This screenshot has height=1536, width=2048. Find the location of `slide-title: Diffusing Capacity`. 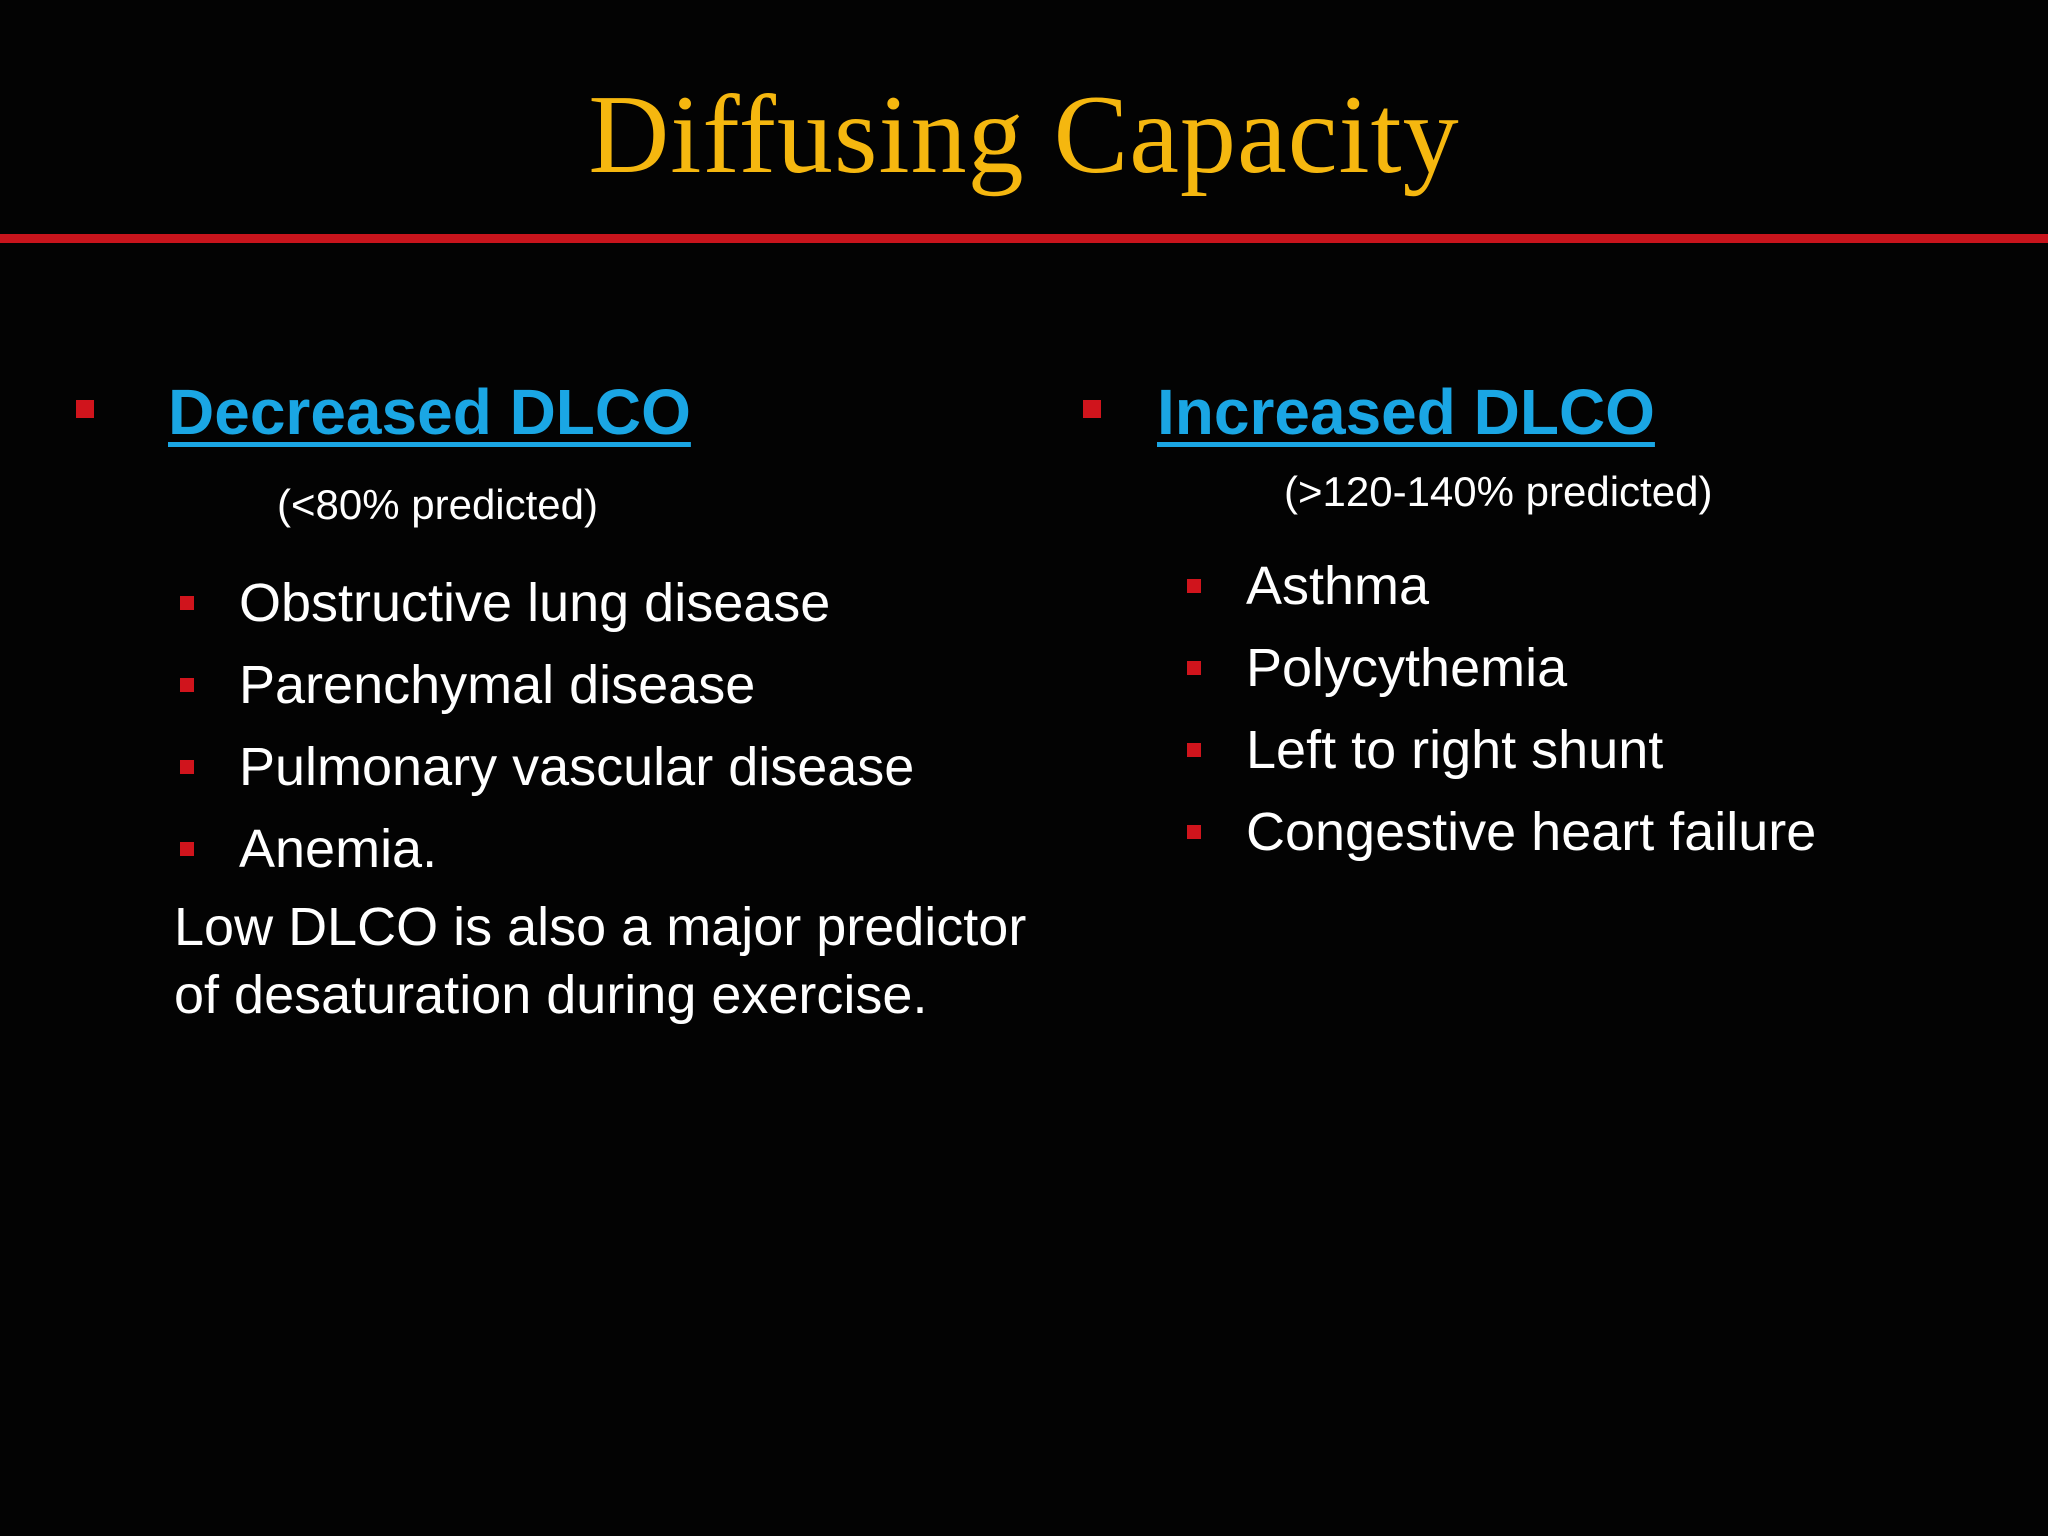

slide-title: Diffusing Capacity is located at coordinates (1024, 135).